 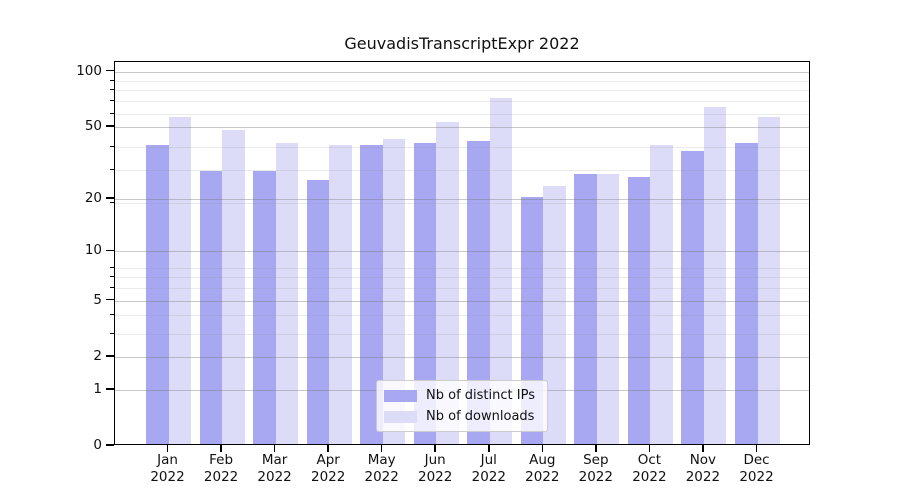 I want to click on x-tick-label-feb: Feb 2022, so click(x=221, y=469).